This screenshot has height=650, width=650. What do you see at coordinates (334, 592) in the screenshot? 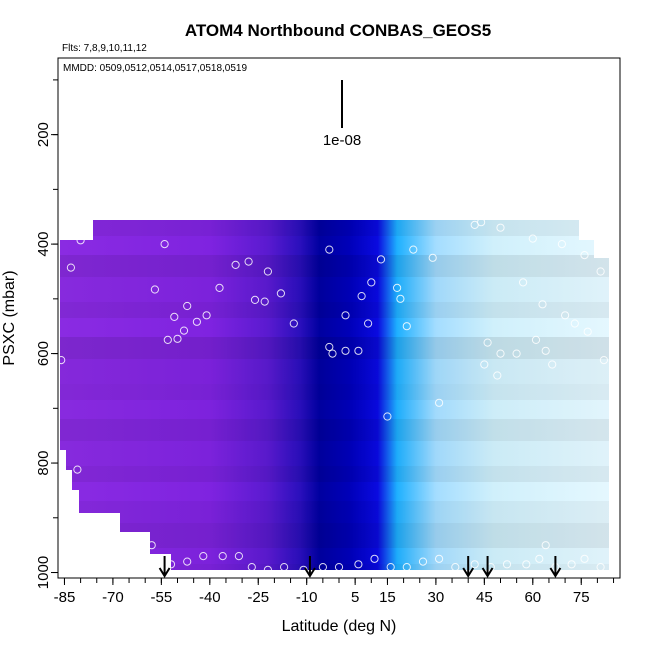
I see `x-axis-ticks: -85 -70 -55 -40 -25 -10 5 15 30 45 60 75` at bounding box center [334, 592].